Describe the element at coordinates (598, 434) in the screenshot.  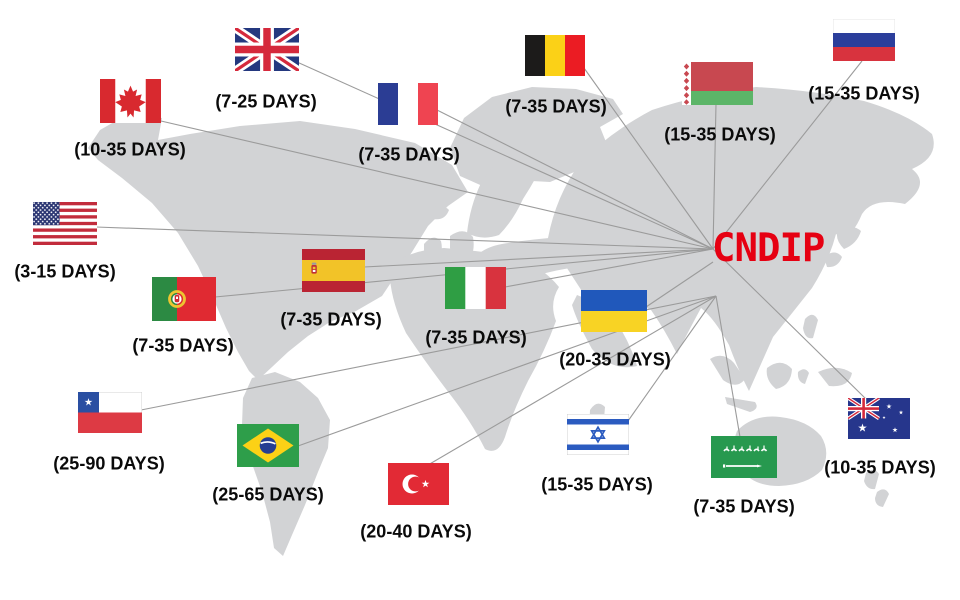
I see `israel-flag-icon` at that location.